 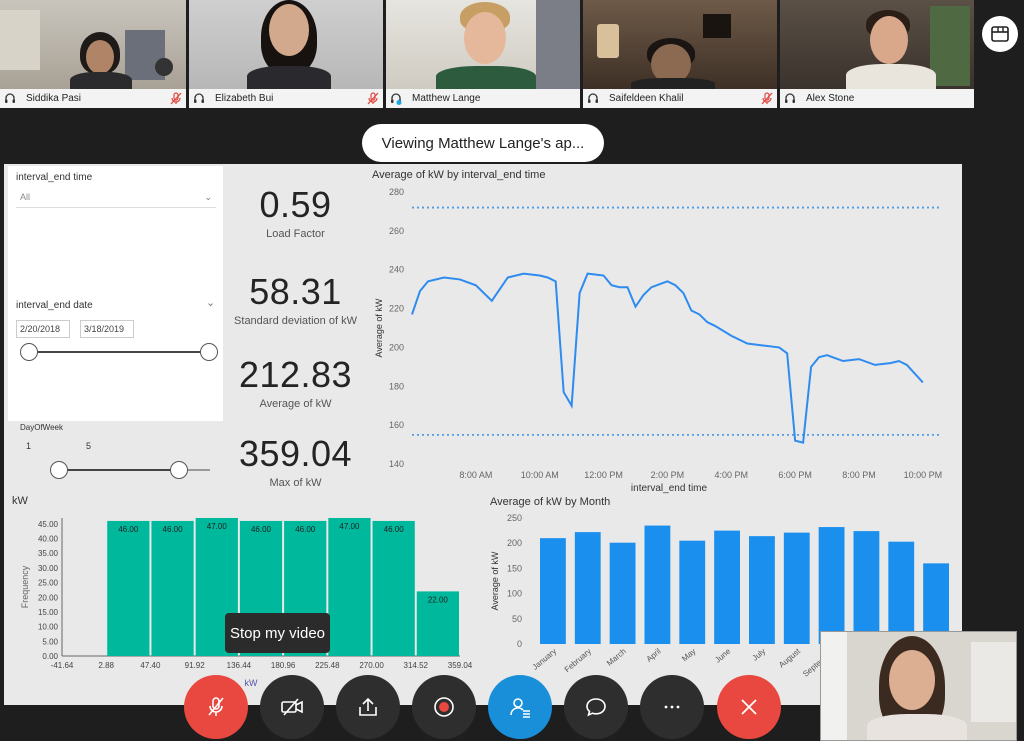 I want to click on bar-data-label: 22.00, so click(x=438, y=599).